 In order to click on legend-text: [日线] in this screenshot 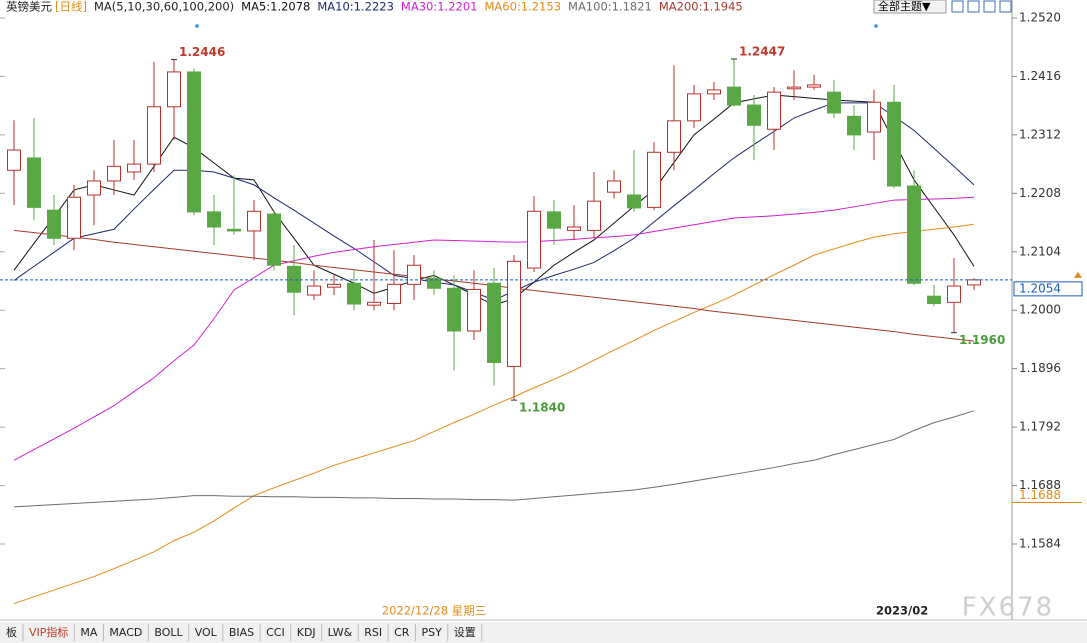, I will do `click(71, 7)`.